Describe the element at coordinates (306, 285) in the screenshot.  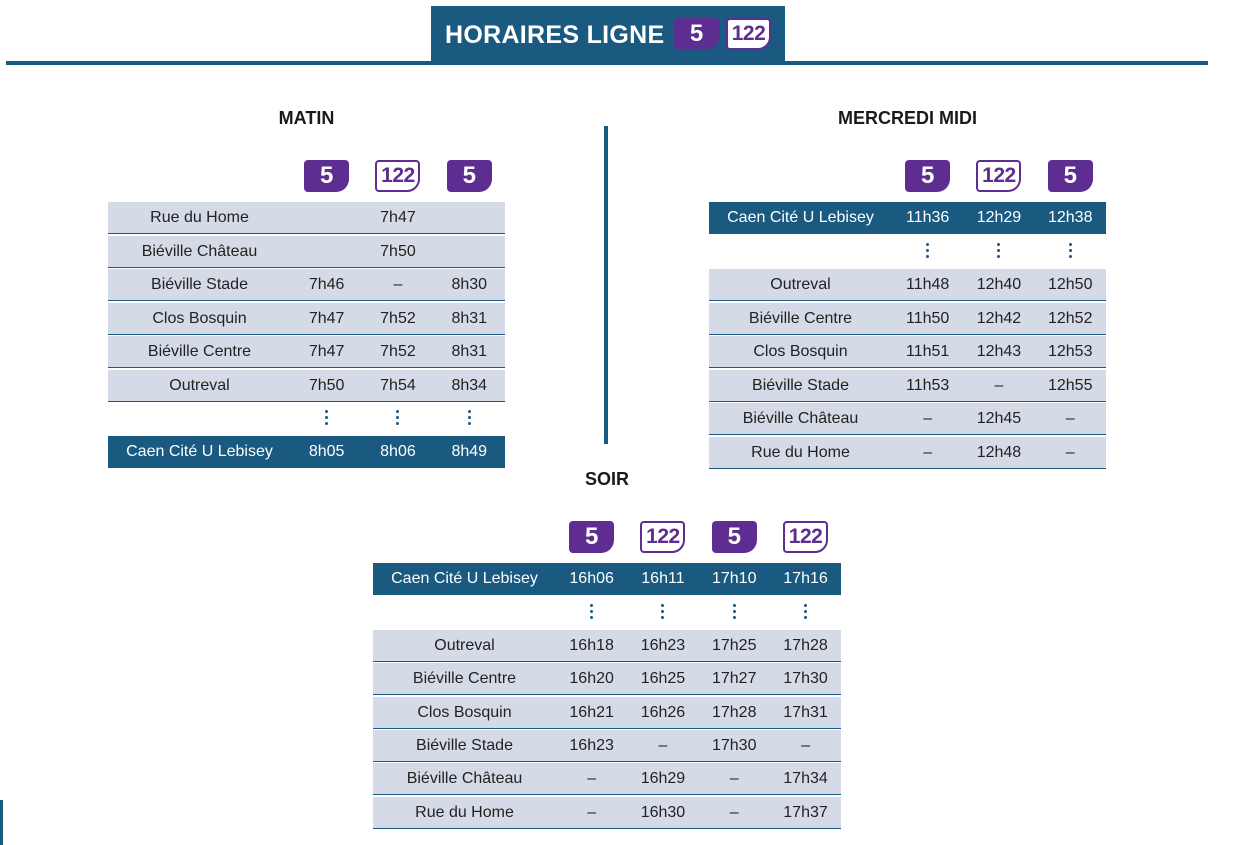
I see `table-row: Biéville Stade 7h46 – 8h30` at that location.